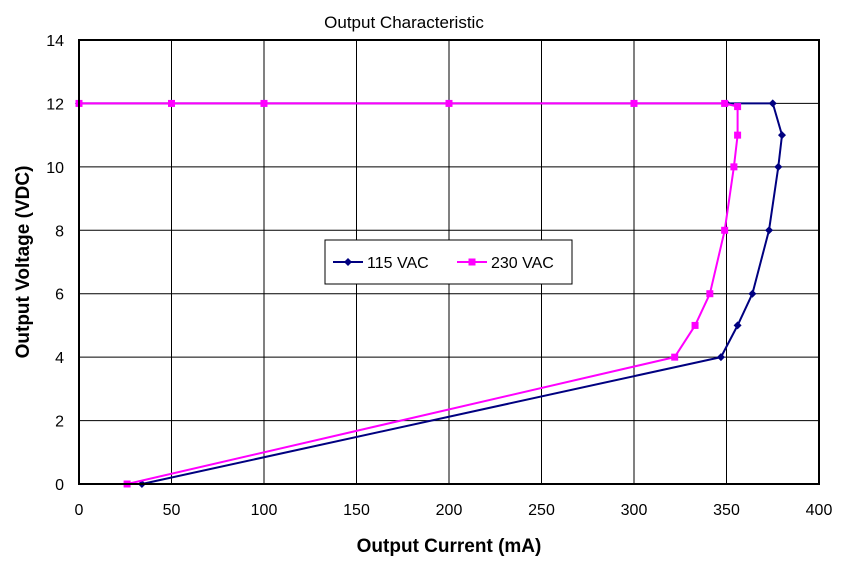 The height and width of the screenshot is (564, 844). What do you see at coordinates (59, 295) in the screenshot?
I see `y-tick-label: 6` at bounding box center [59, 295].